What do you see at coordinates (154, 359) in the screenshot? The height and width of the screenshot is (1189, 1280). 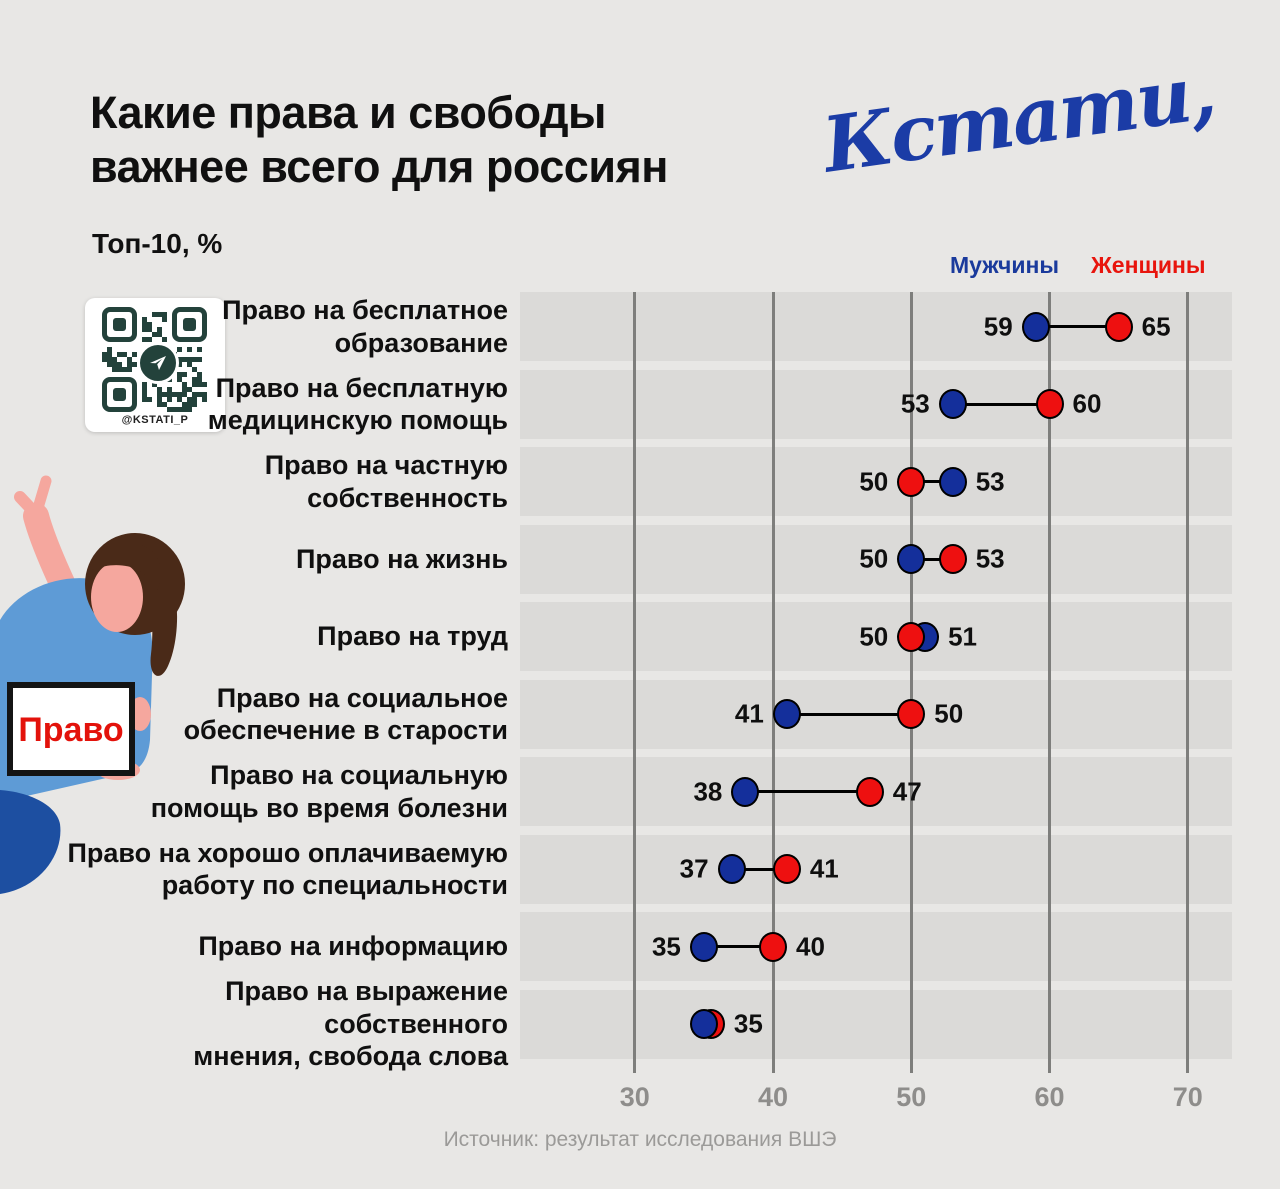 I see `qr-code` at bounding box center [154, 359].